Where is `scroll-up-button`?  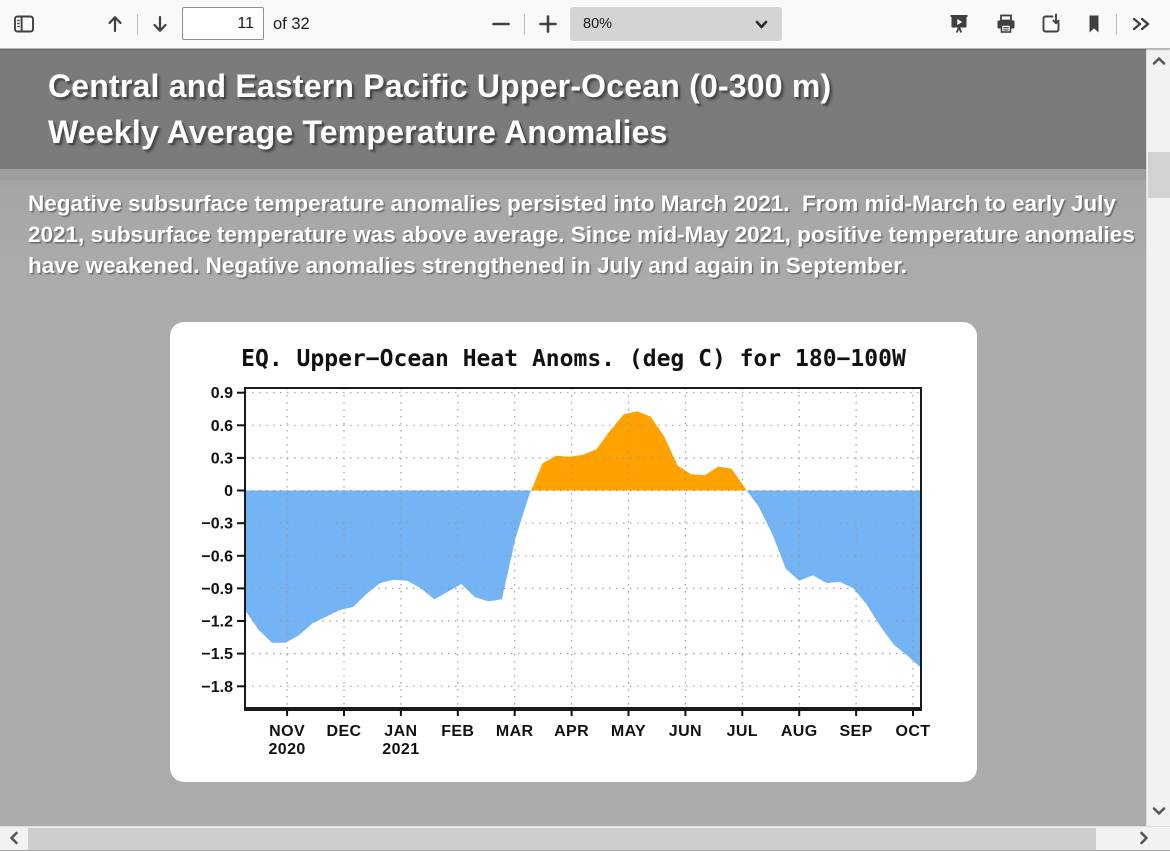
scroll-up-button is located at coordinates (1158, 62).